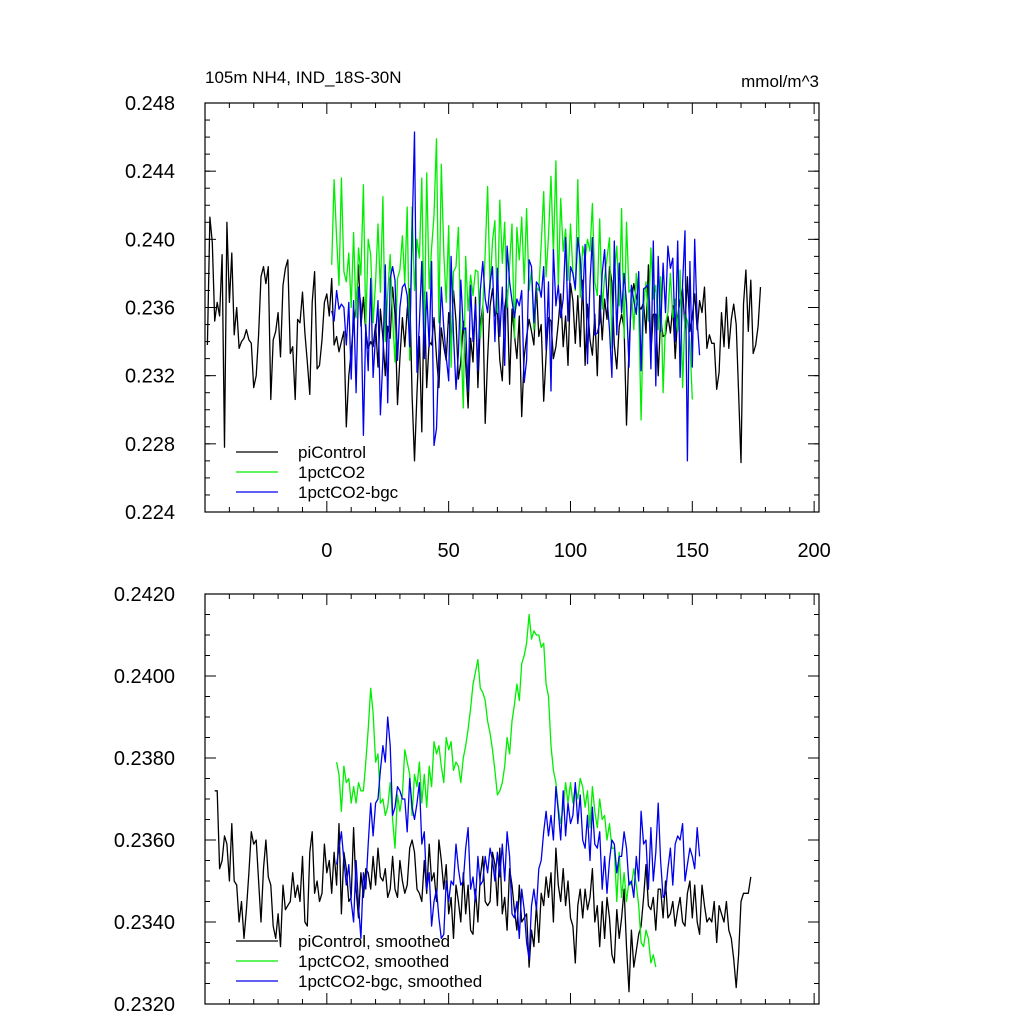 The image size is (1024, 1024). Describe the element at coordinates (373, 961) in the screenshot. I see `legend-label-1pctco2-smoothed: 1pctCO2, smoothed` at that location.